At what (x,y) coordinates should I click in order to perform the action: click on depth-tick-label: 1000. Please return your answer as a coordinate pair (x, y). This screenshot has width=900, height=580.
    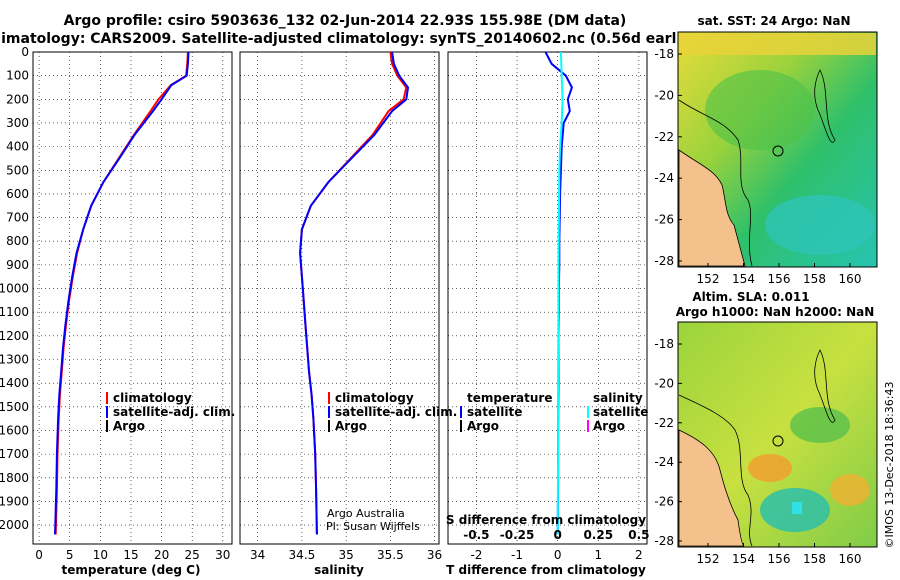
    Looking at the image, I should click on (14, 289).